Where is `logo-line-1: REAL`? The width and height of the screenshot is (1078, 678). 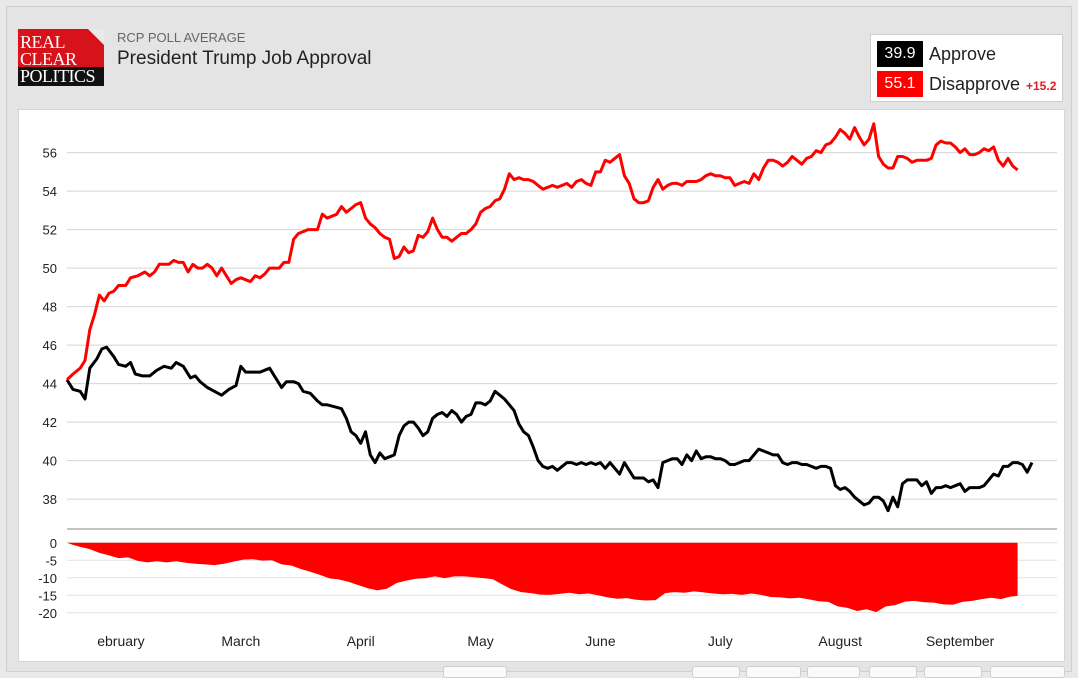
logo-line-1: REAL is located at coordinates (43, 42).